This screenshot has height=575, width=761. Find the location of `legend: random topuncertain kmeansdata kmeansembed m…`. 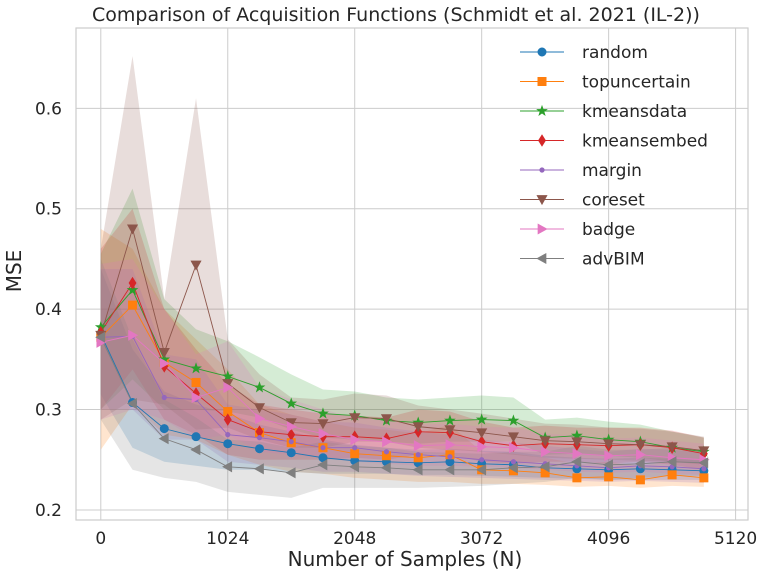

legend: random topuncertain kmeansdata kmeansembed m… is located at coordinates (614, 156).